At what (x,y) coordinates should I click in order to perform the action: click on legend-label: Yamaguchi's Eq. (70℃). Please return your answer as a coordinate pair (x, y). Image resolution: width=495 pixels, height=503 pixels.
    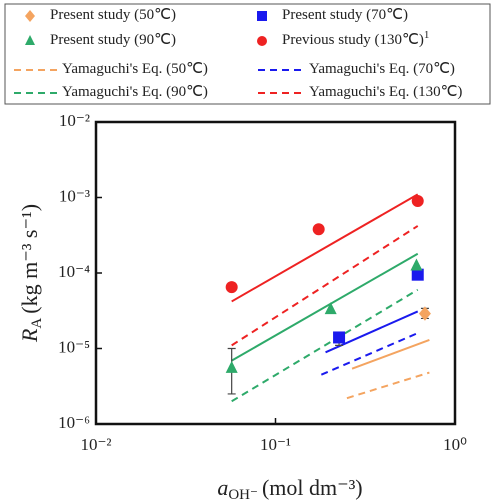
    Looking at the image, I should click on (382, 69).